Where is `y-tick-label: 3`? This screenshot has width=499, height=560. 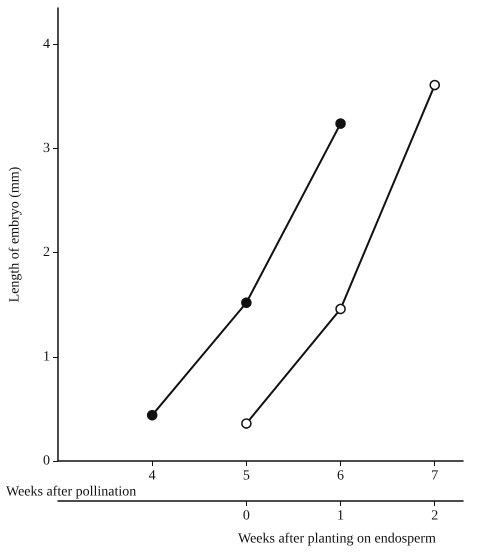
y-tick-label: 3 is located at coordinates (46, 148).